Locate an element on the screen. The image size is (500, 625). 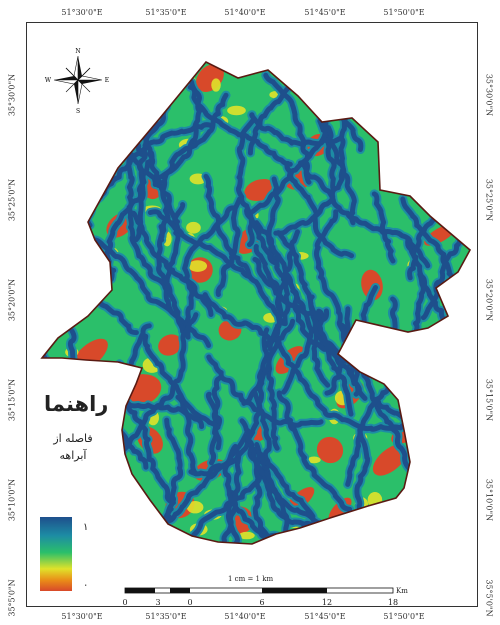
legend-subtitle-line2: آبراهه is located at coordinates (73, 455).